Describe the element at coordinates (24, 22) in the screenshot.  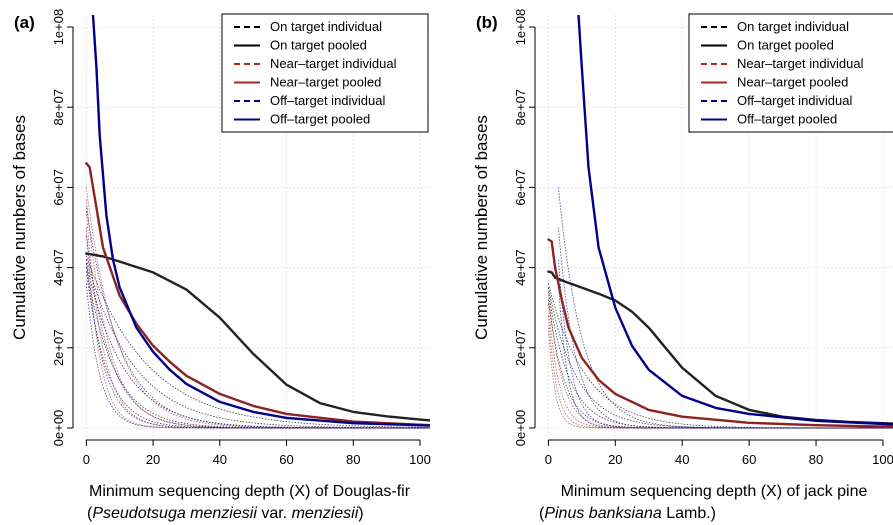
I see `panel-label: (a)` at that location.